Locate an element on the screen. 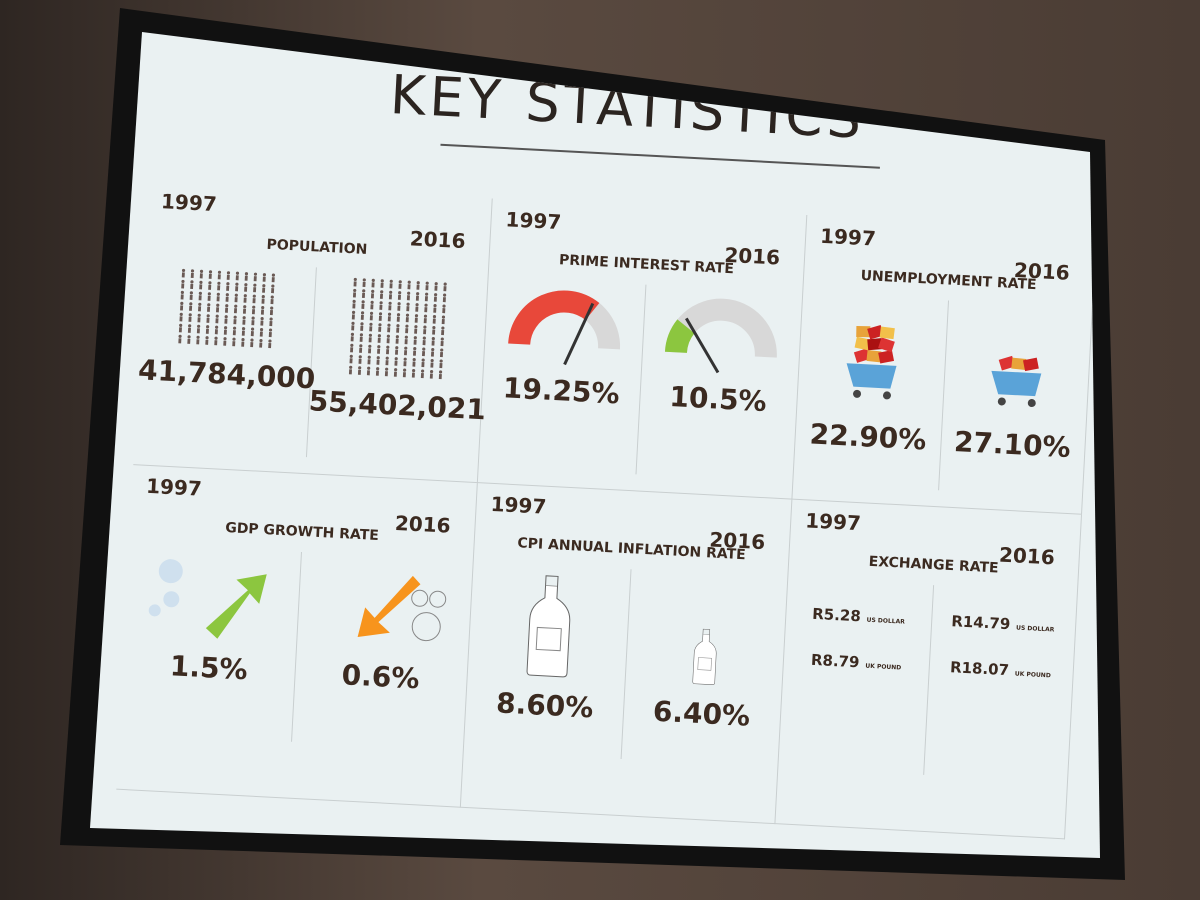 The width and height of the screenshot is (1200, 900). panel-half: 19.25% is located at coordinates (562, 375).